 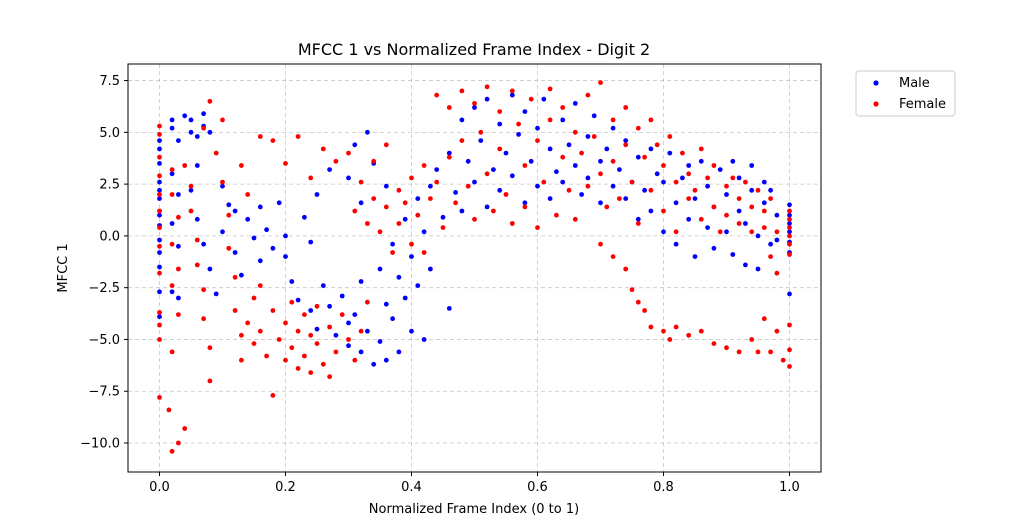 What do you see at coordinates (411, 487) in the screenshot?
I see `x-tick-label: 0.4` at bounding box center [411, 487].